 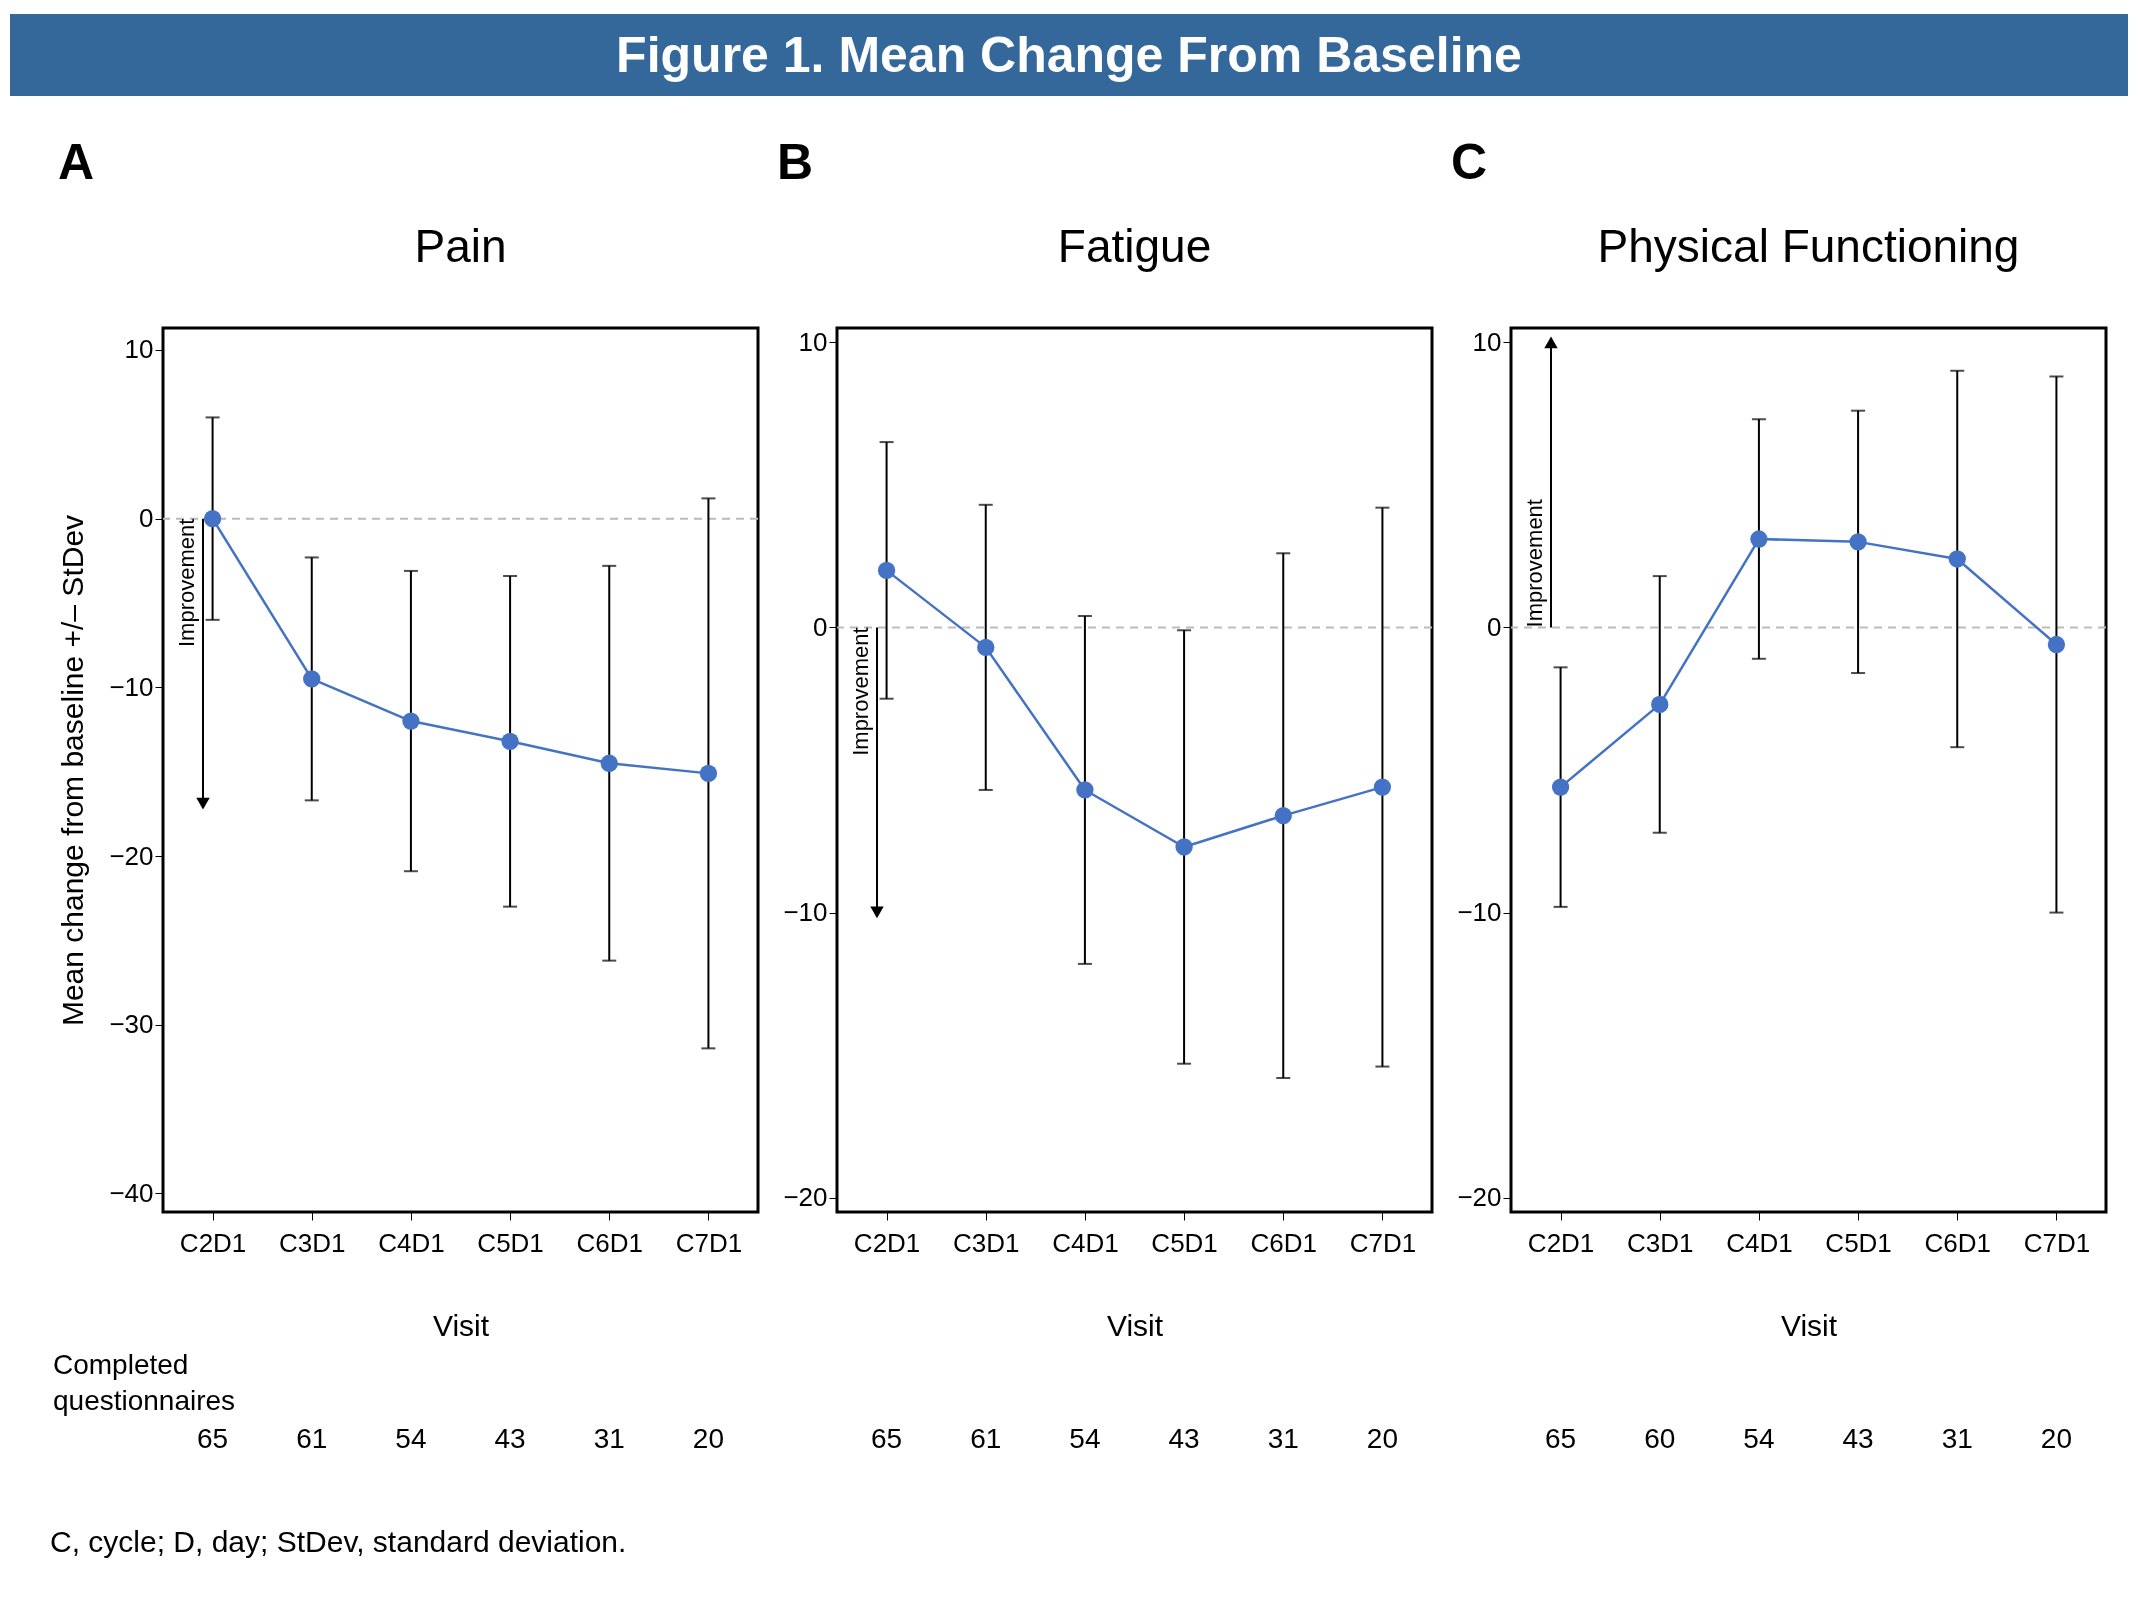 I want to click on y-axis-title: Mean change from baseline +/– StDev, so click(x=73, y=770).